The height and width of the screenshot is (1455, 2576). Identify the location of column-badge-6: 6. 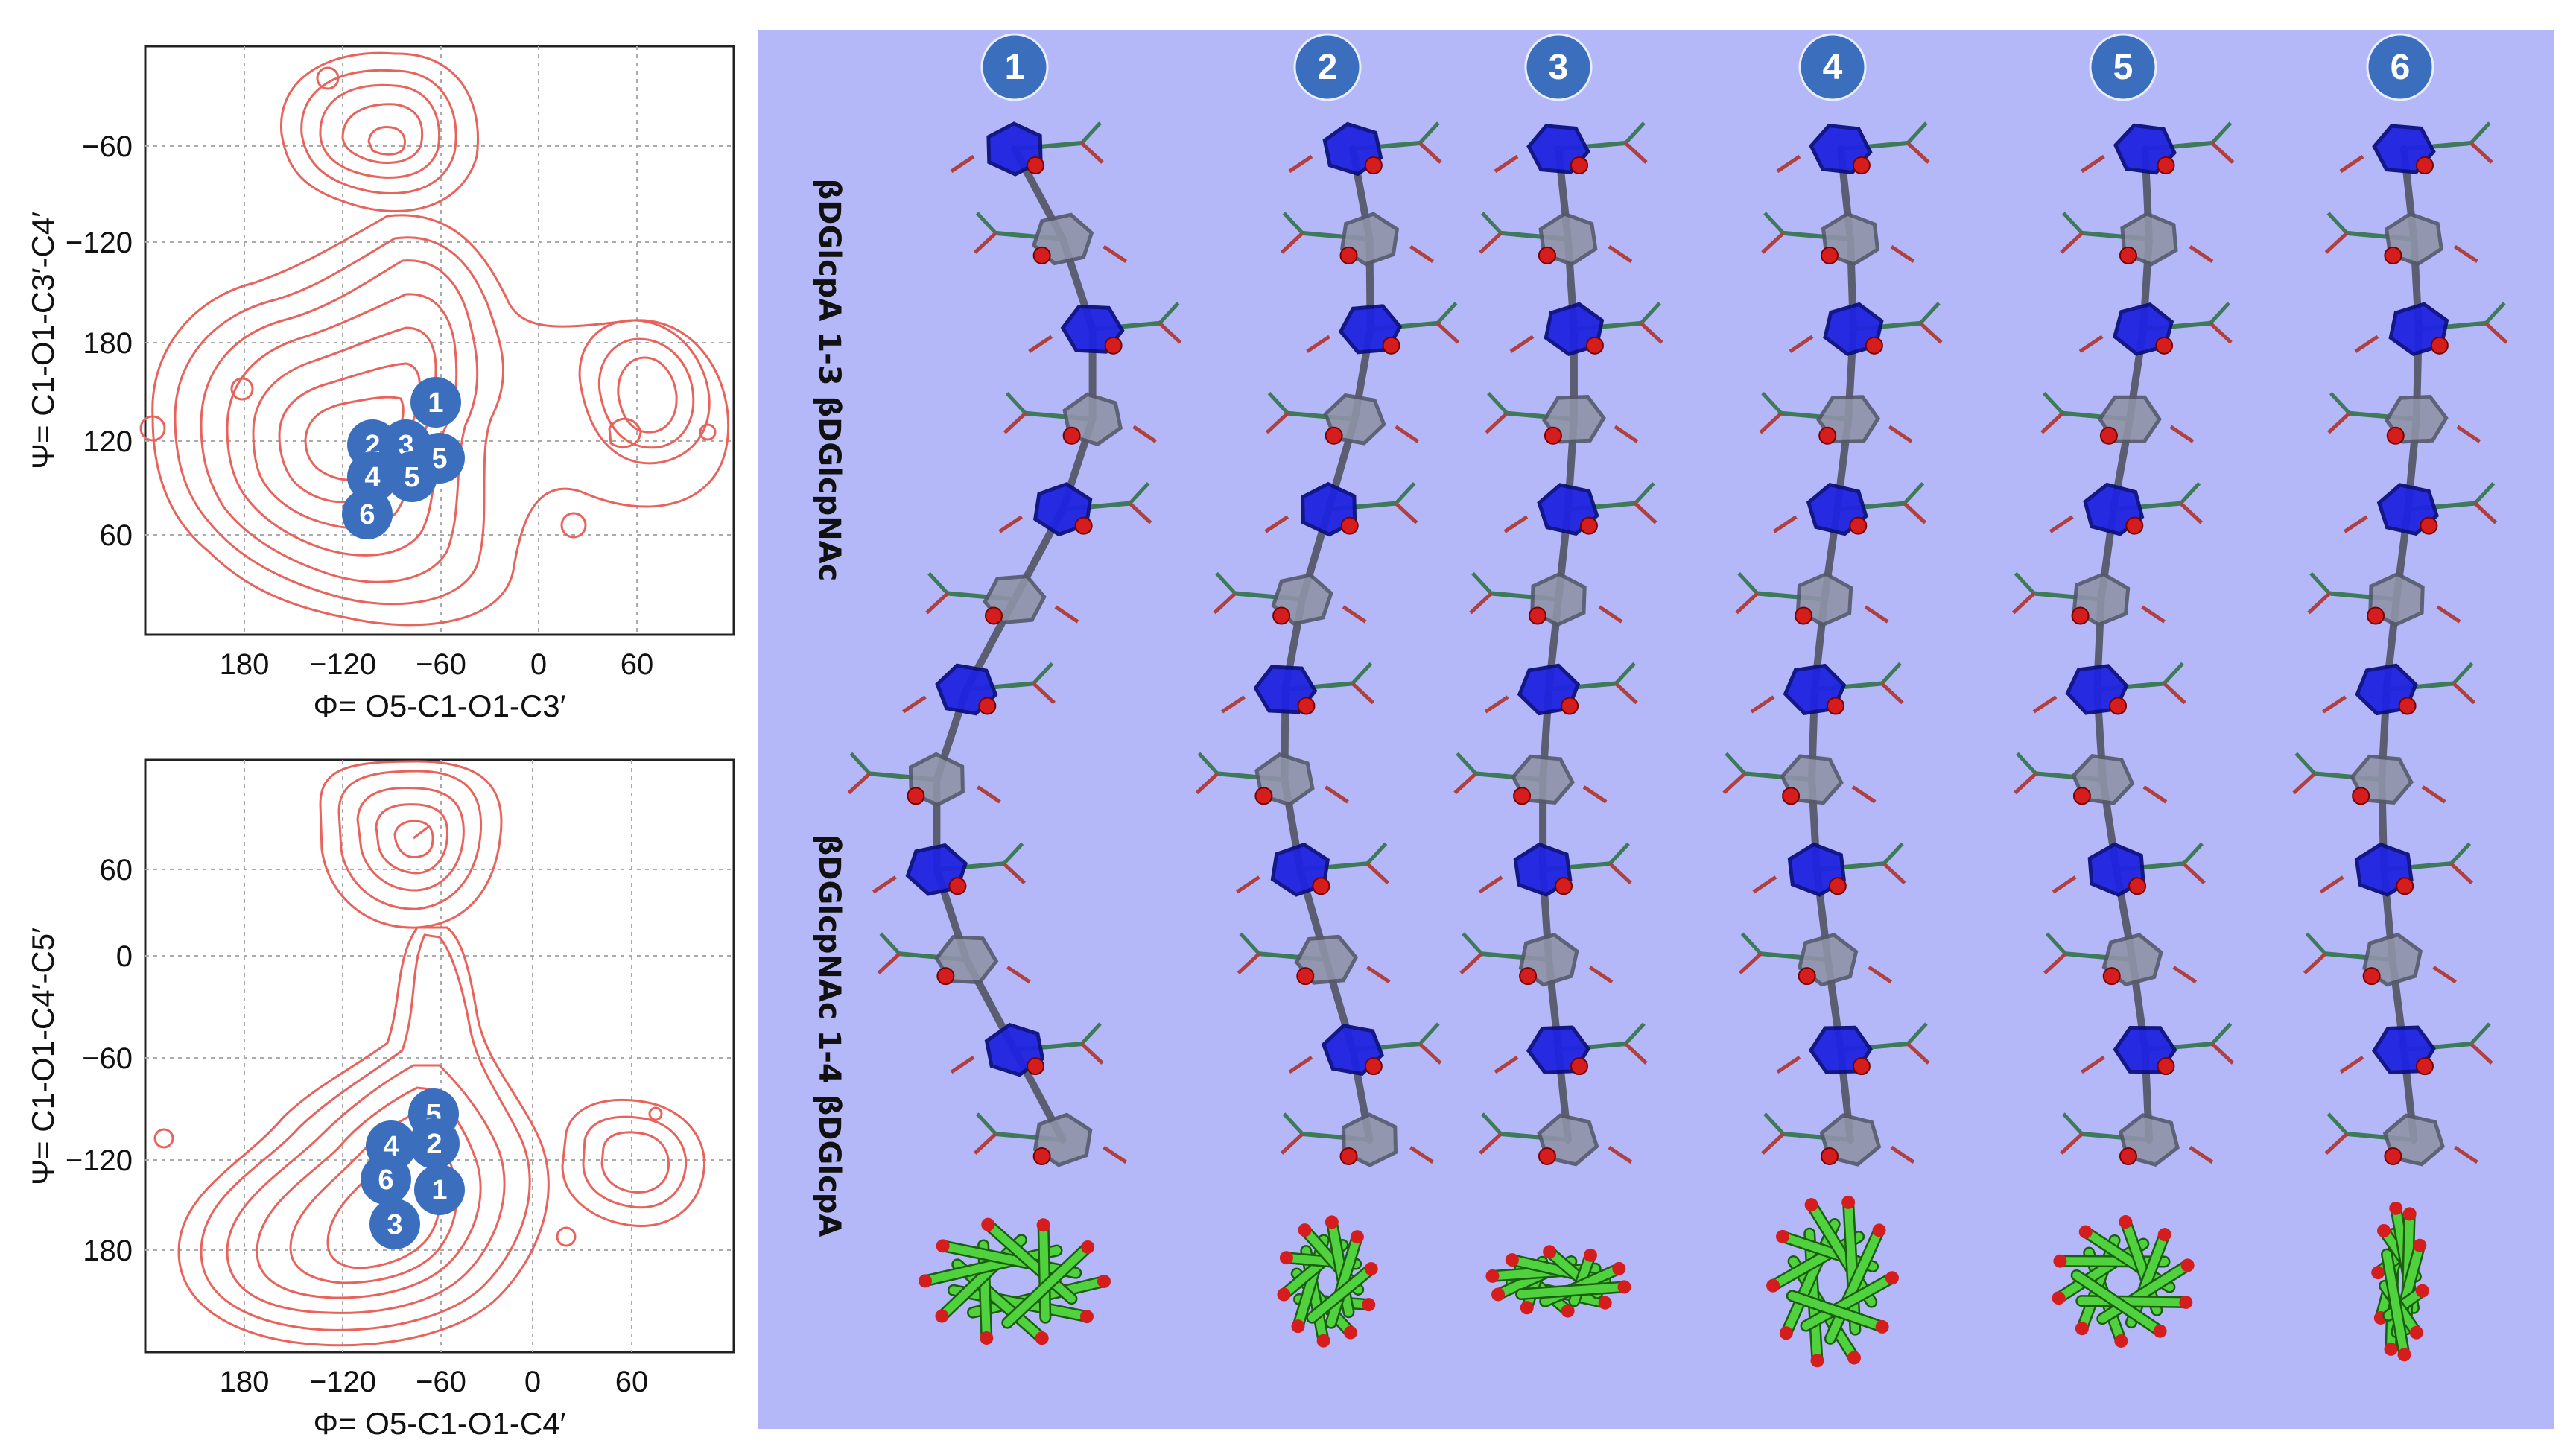
(2400, 67).